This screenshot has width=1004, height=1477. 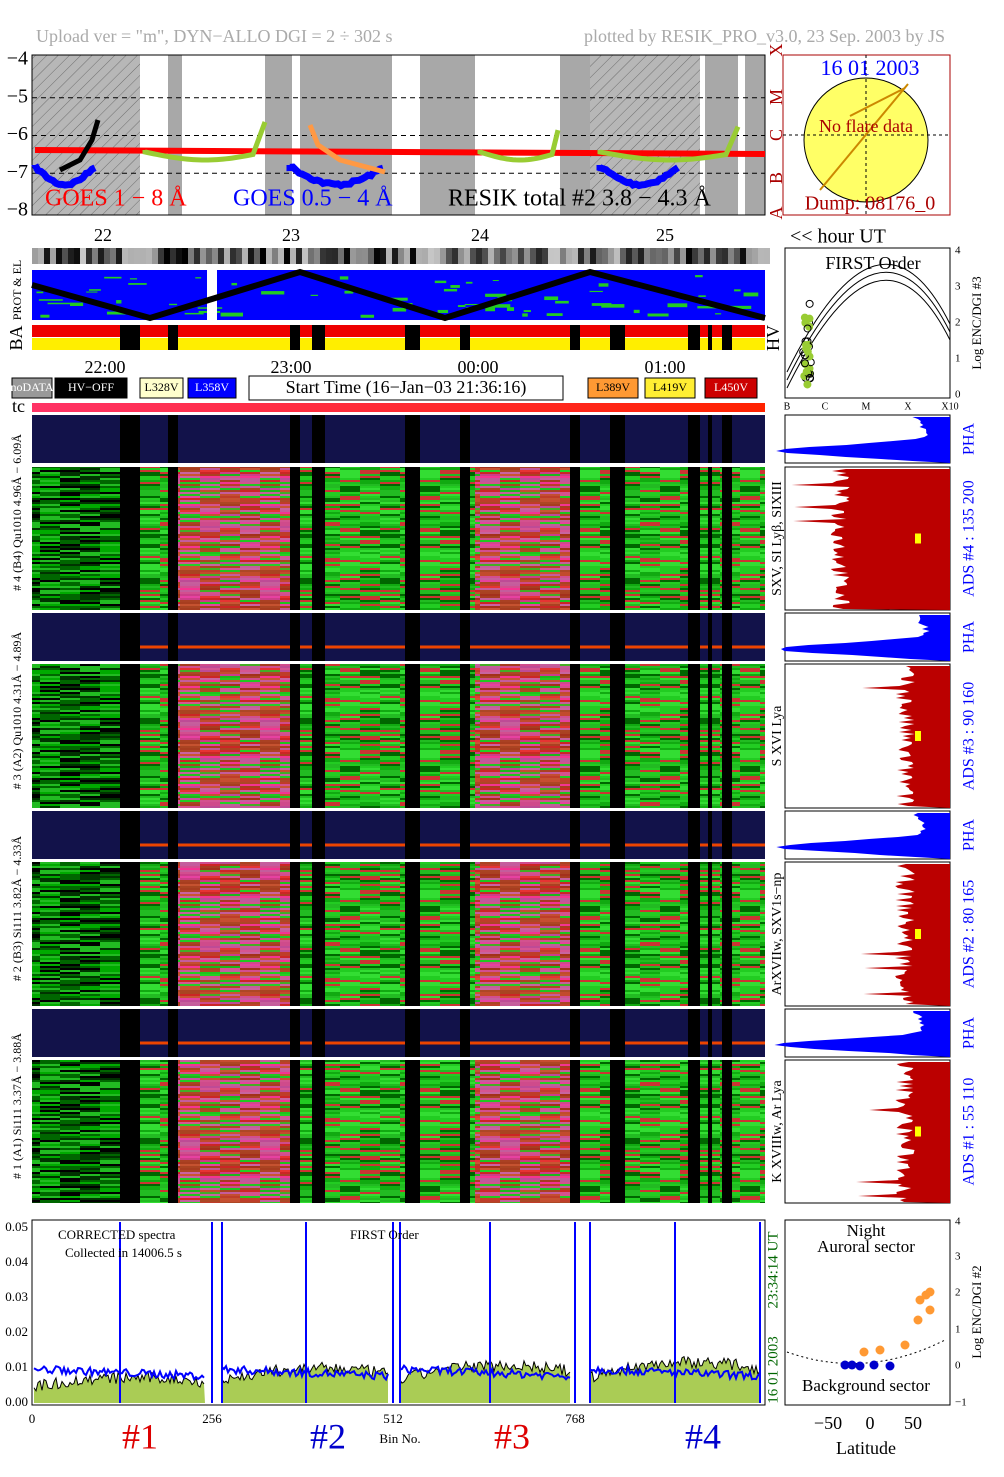 I want to click on goes-blue, so click(x=335, y=176).